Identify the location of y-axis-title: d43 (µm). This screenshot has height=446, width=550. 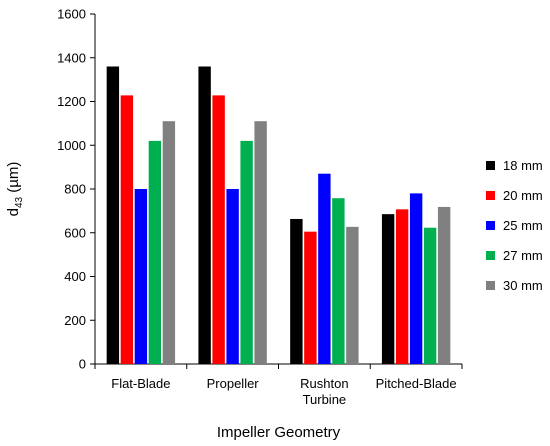
(15, 189).